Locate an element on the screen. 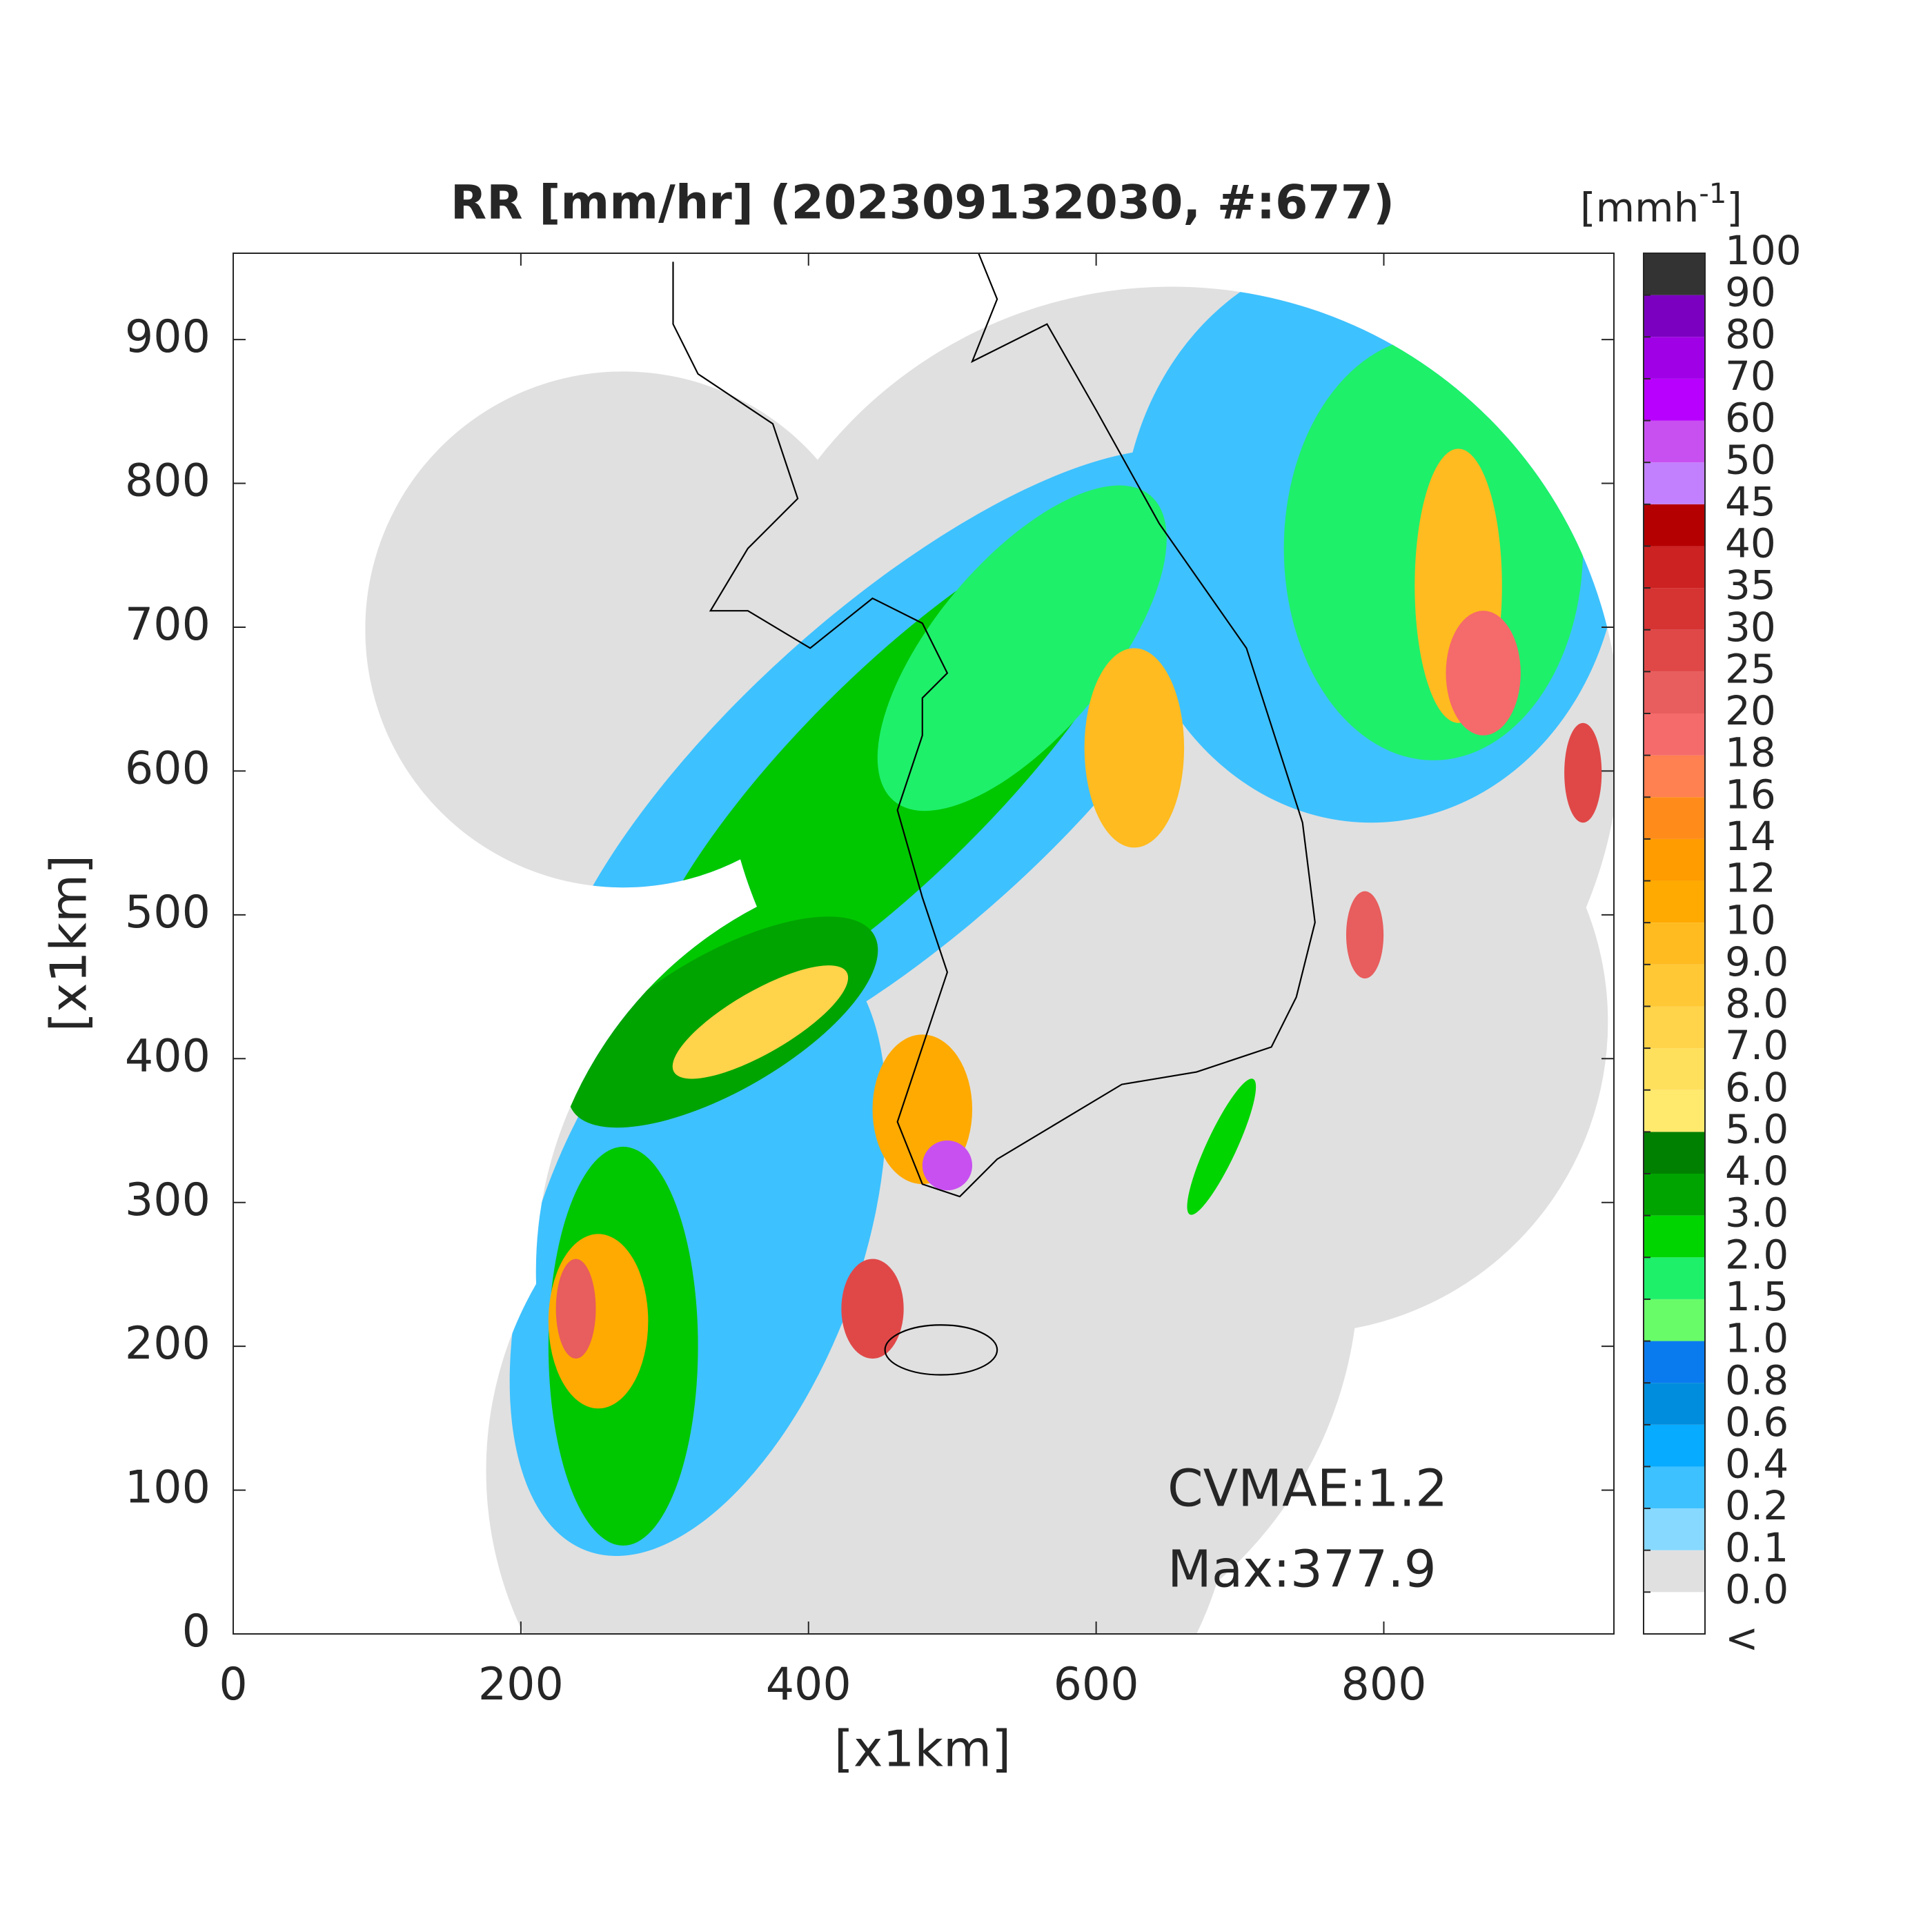  x-tick-label: 600 is located at coordinates (1096, 1685).